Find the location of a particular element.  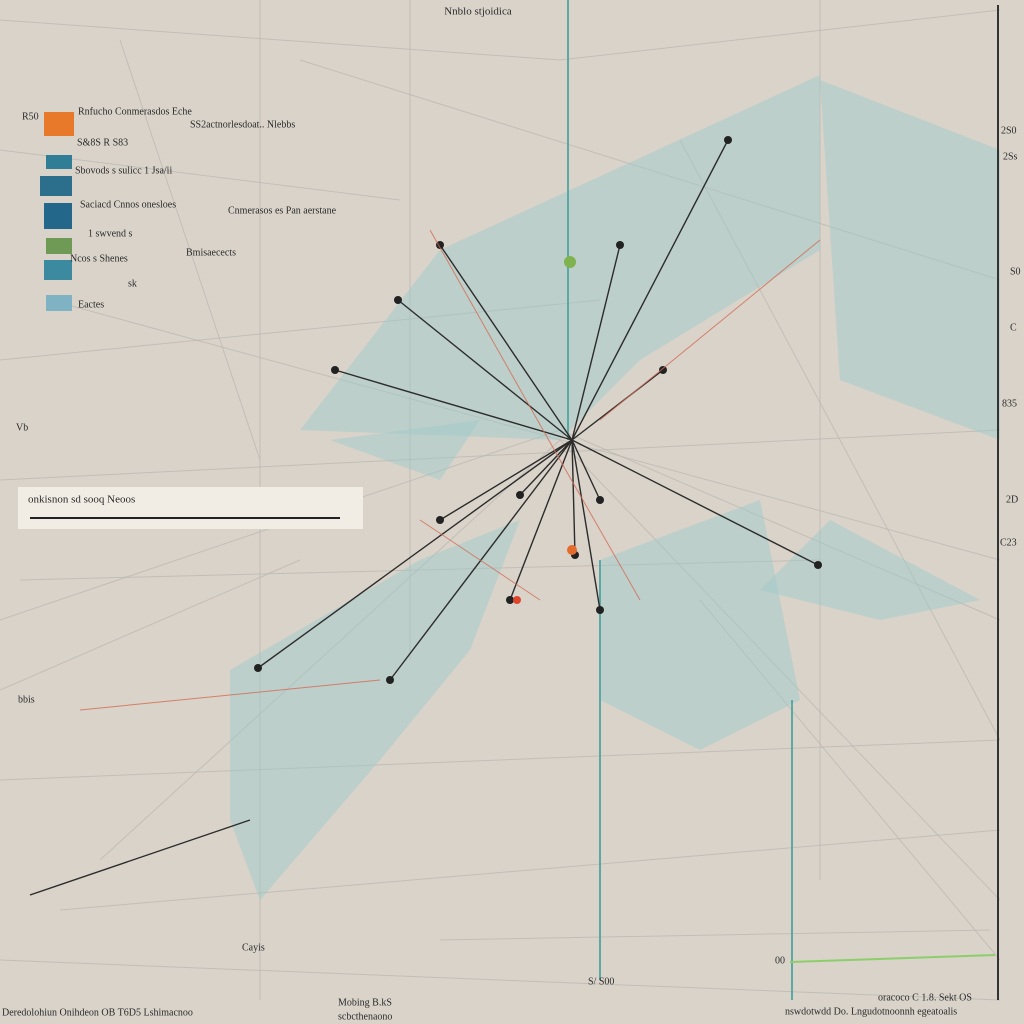

axis-label: 835 is located at coordinates (1009, 403).